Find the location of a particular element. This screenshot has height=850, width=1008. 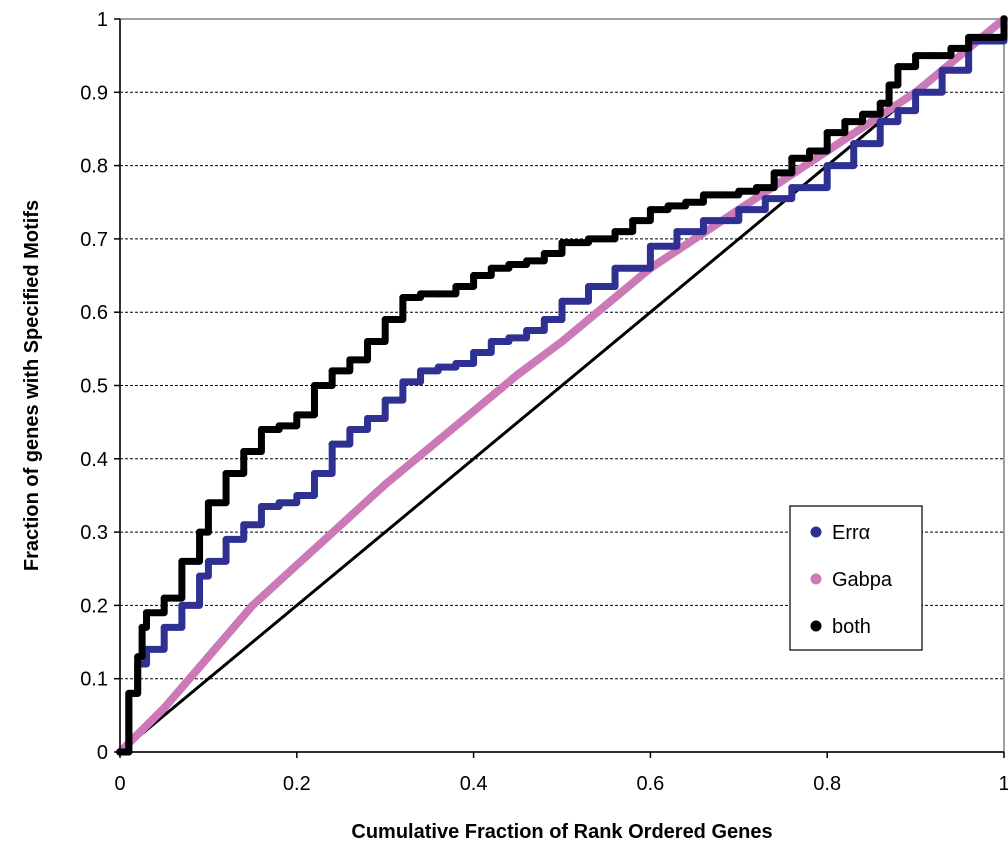

y-tick-label-3: 0.3 is located at coordinates (94, 533).